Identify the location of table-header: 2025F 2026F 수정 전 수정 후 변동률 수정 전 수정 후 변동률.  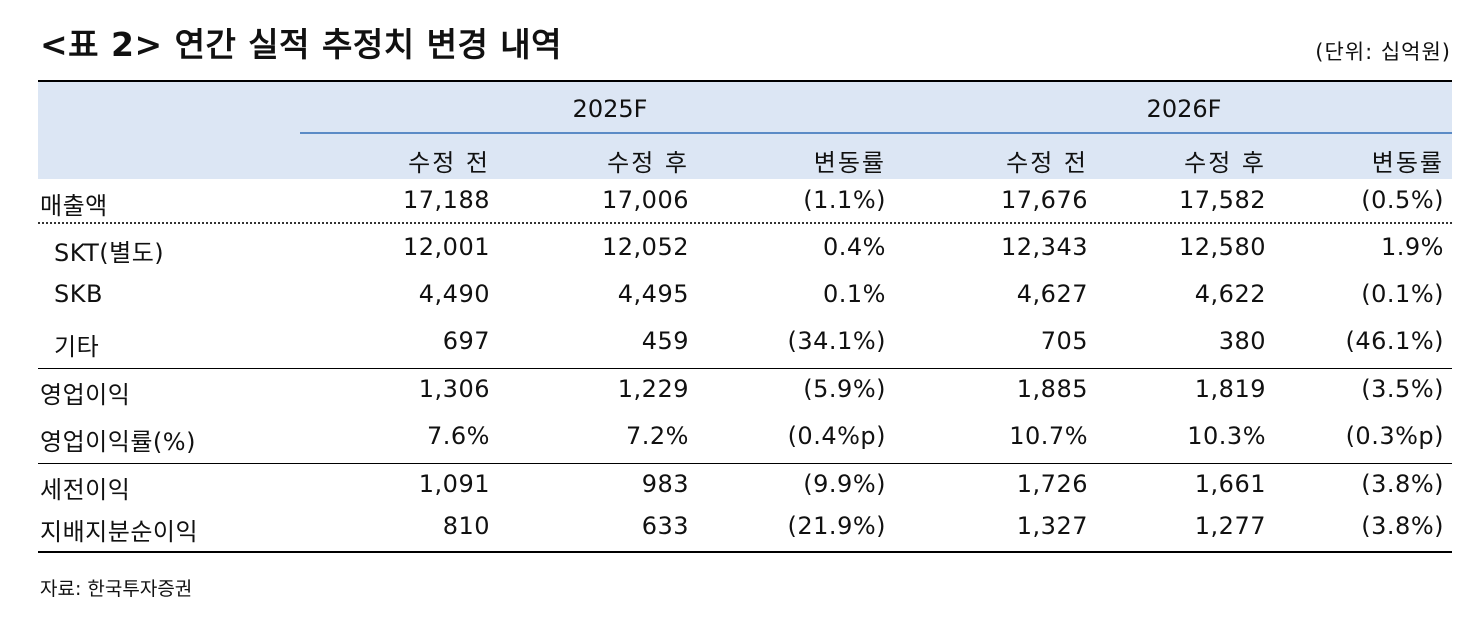
(745, 130).